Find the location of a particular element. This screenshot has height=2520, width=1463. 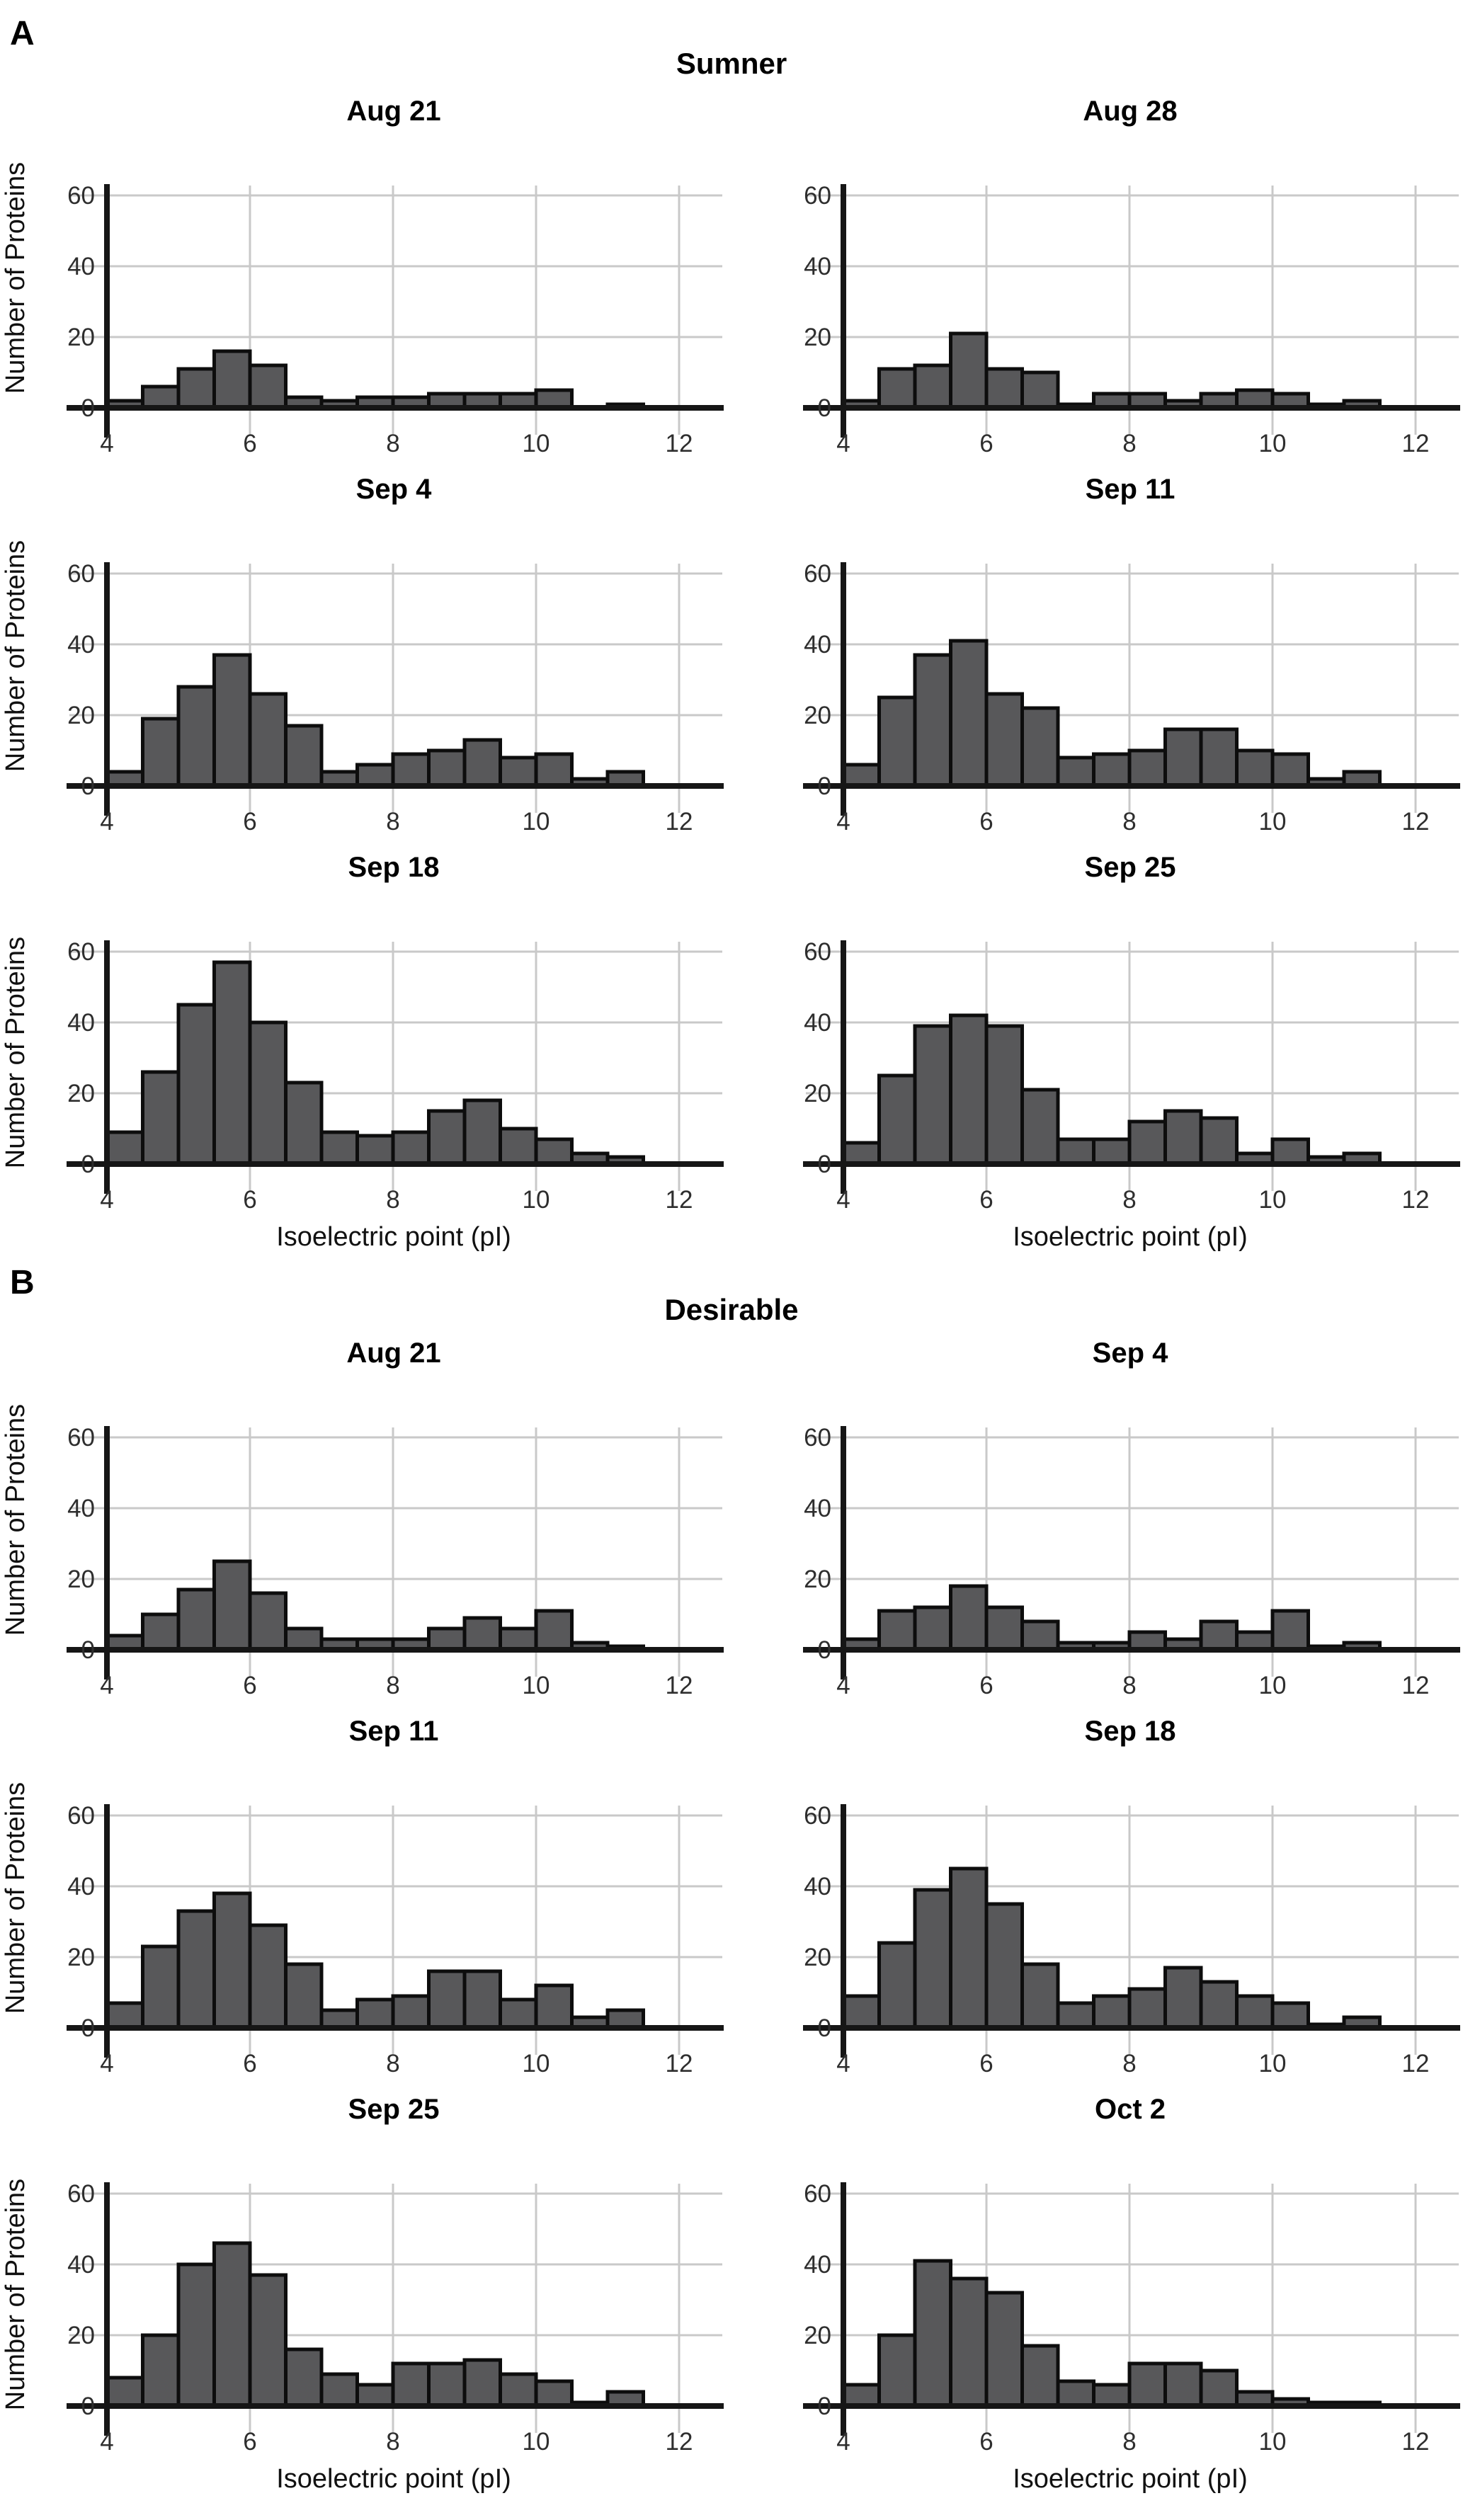

subplot-a-sep11: Sep 11 0 20 40 60 4 6 8 10 12 is located at coordinates (1116, 656).